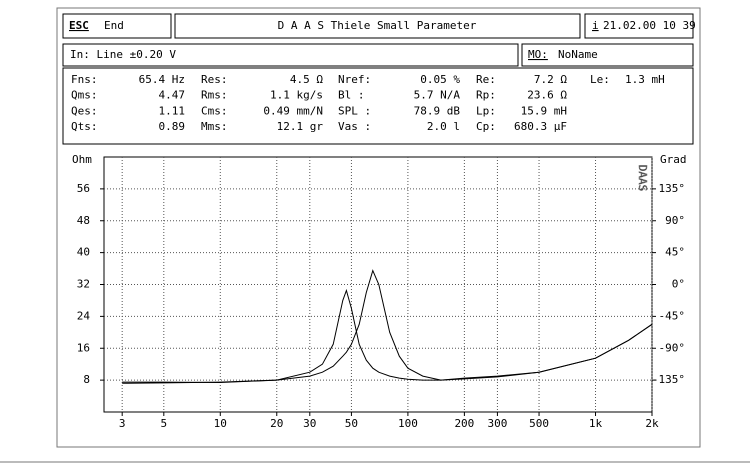 The image size is (750, 475). I want to click on y2-tick-label: -45°, so click(672, 315).